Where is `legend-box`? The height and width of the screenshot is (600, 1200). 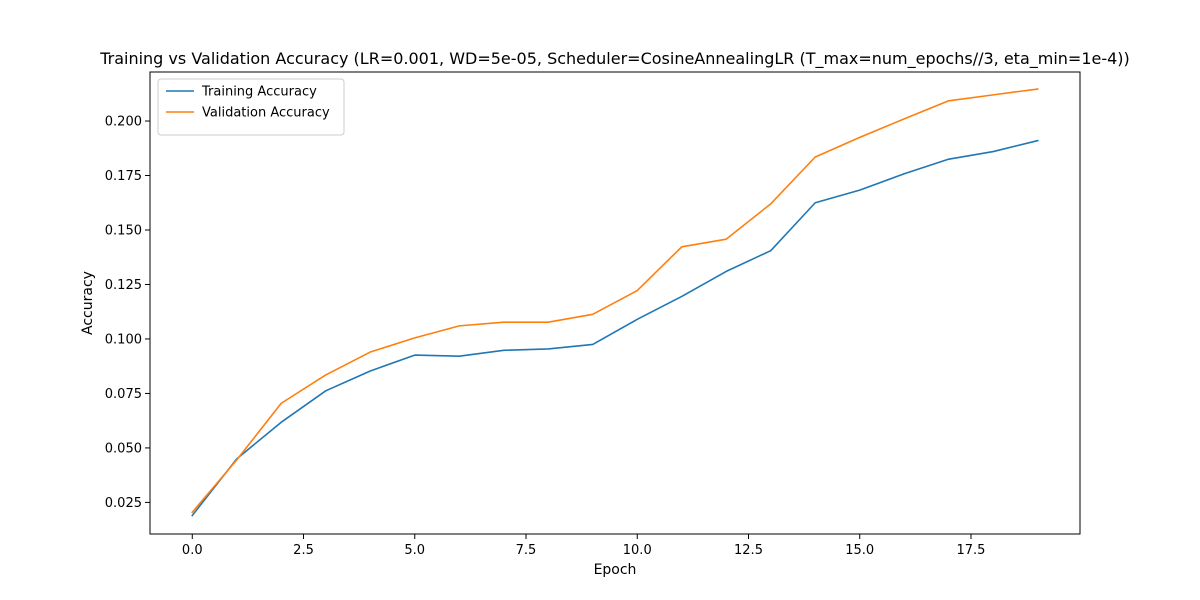 legend-box is located at coordinates (251, 107).